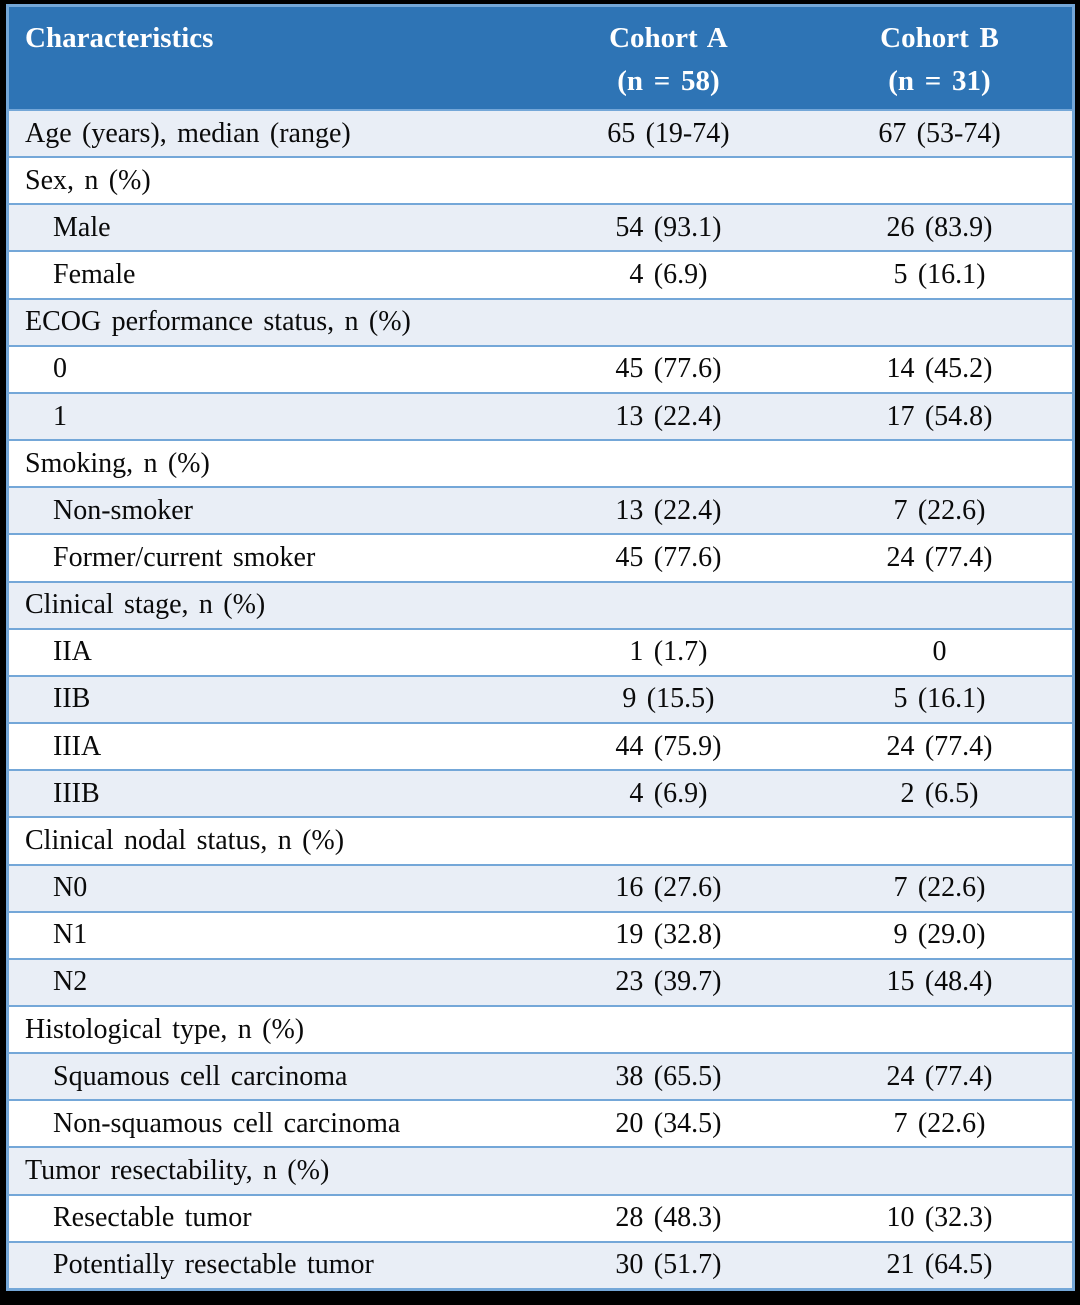 The height and width of the screenshot is (1305, 1080). Describe the element at coordinates (939, 81) in the screenshot. I see `header-cohort-b-n: (n = 31)` at that location.